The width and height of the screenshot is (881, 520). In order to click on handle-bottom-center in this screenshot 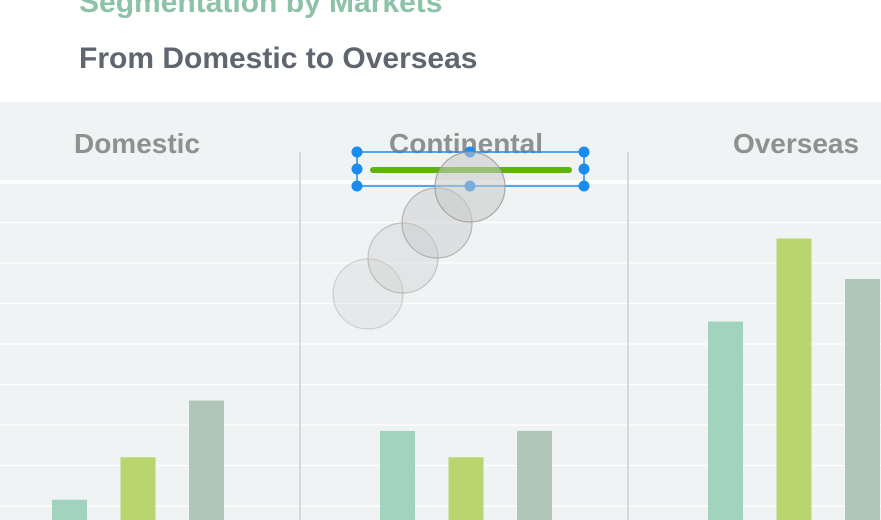, I will do `click(470, 186)`.